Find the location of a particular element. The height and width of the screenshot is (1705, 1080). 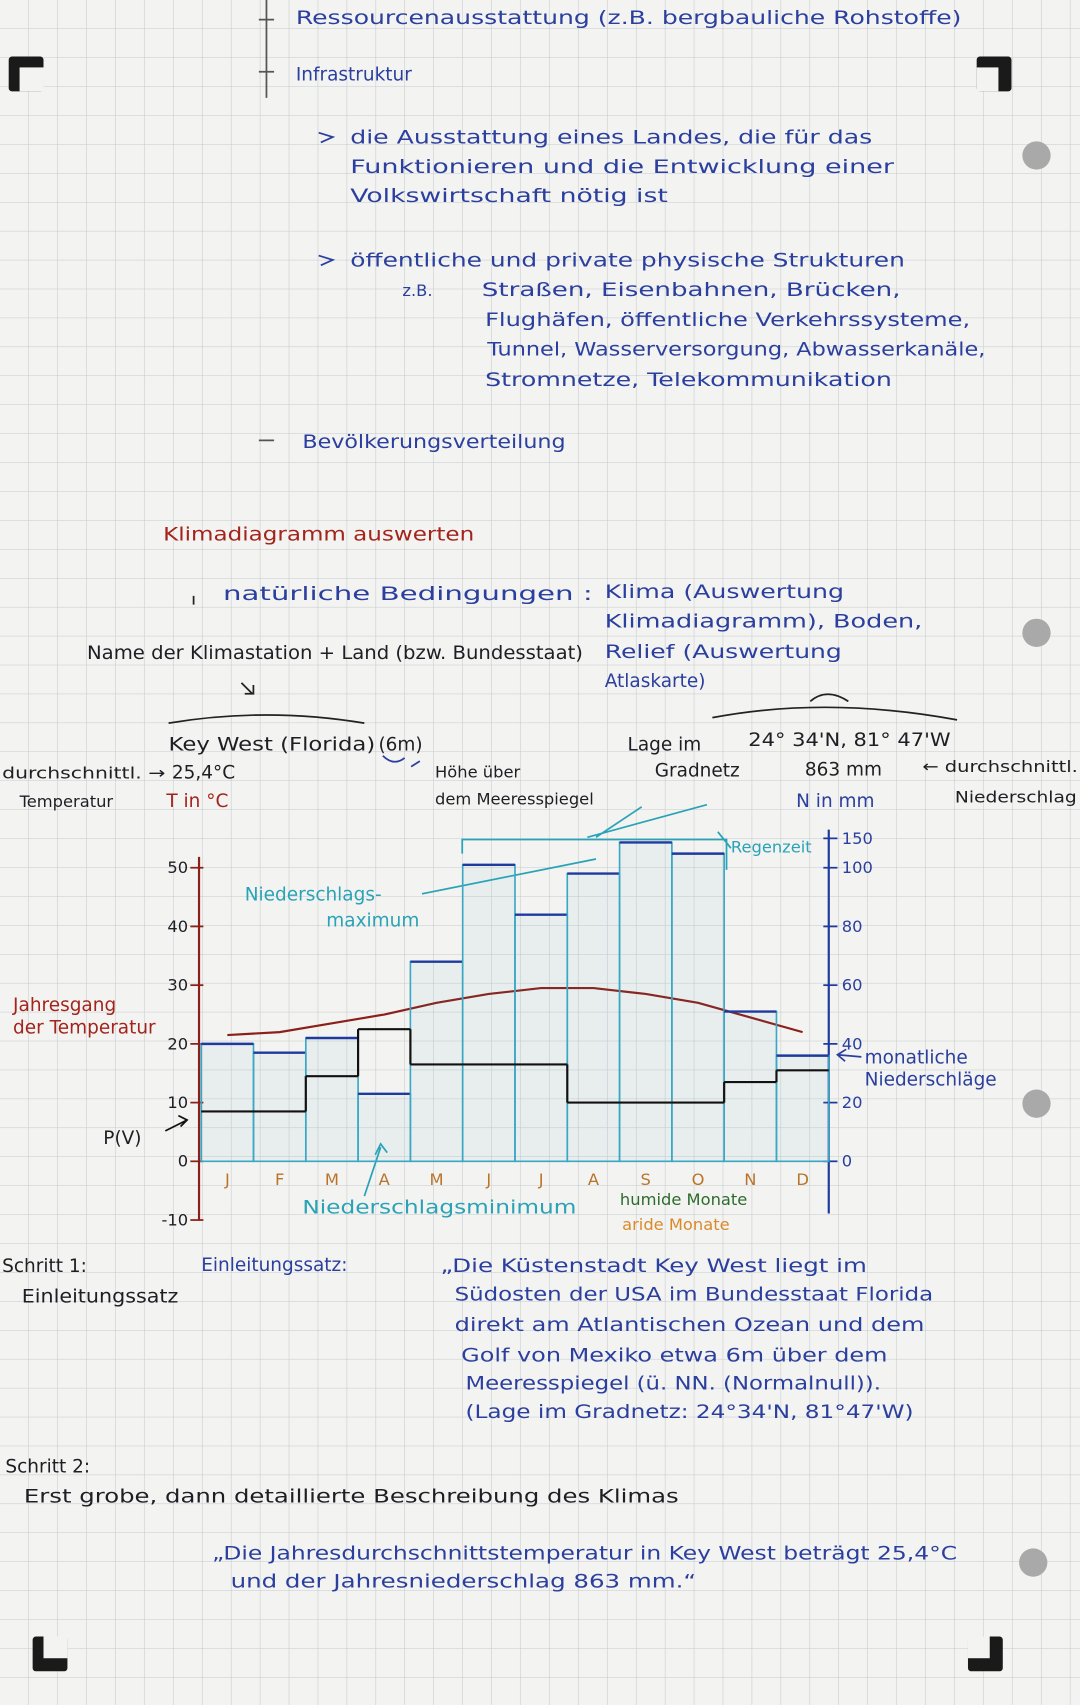

annotation: Temperatur is located at coordinates (66, 801).